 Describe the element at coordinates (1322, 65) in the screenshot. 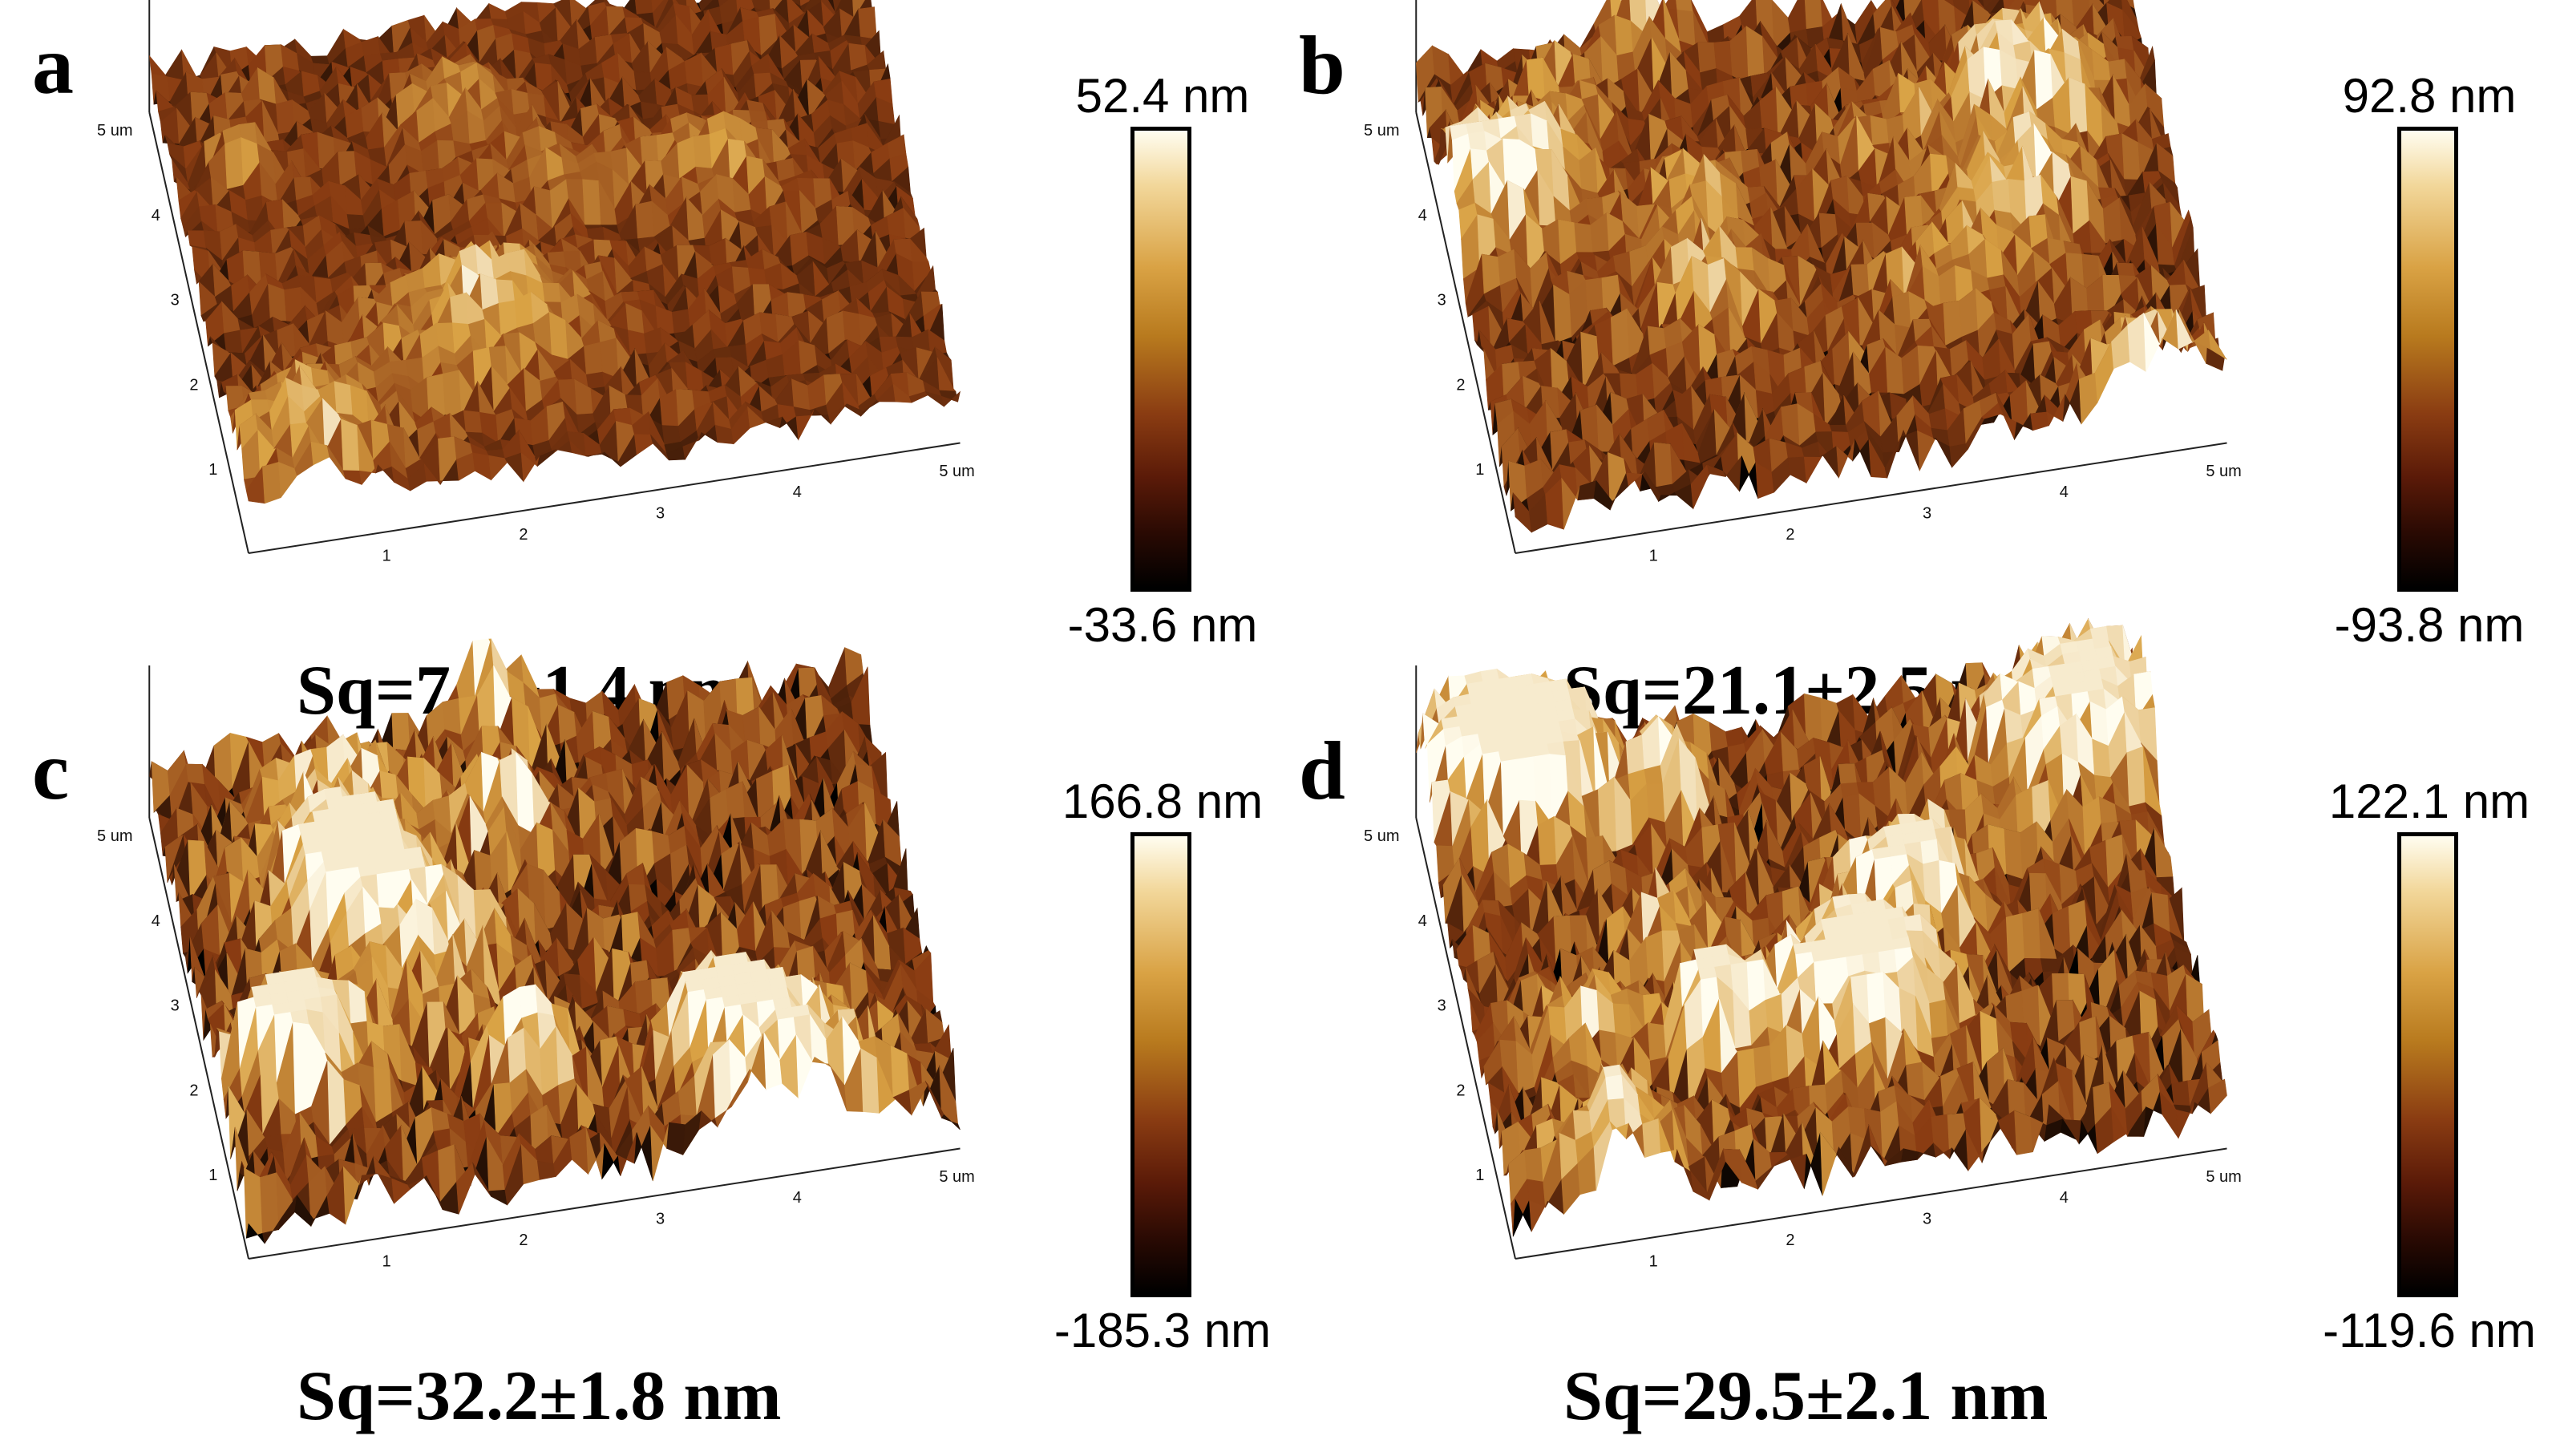

I see `panel-letter: b` at that location.